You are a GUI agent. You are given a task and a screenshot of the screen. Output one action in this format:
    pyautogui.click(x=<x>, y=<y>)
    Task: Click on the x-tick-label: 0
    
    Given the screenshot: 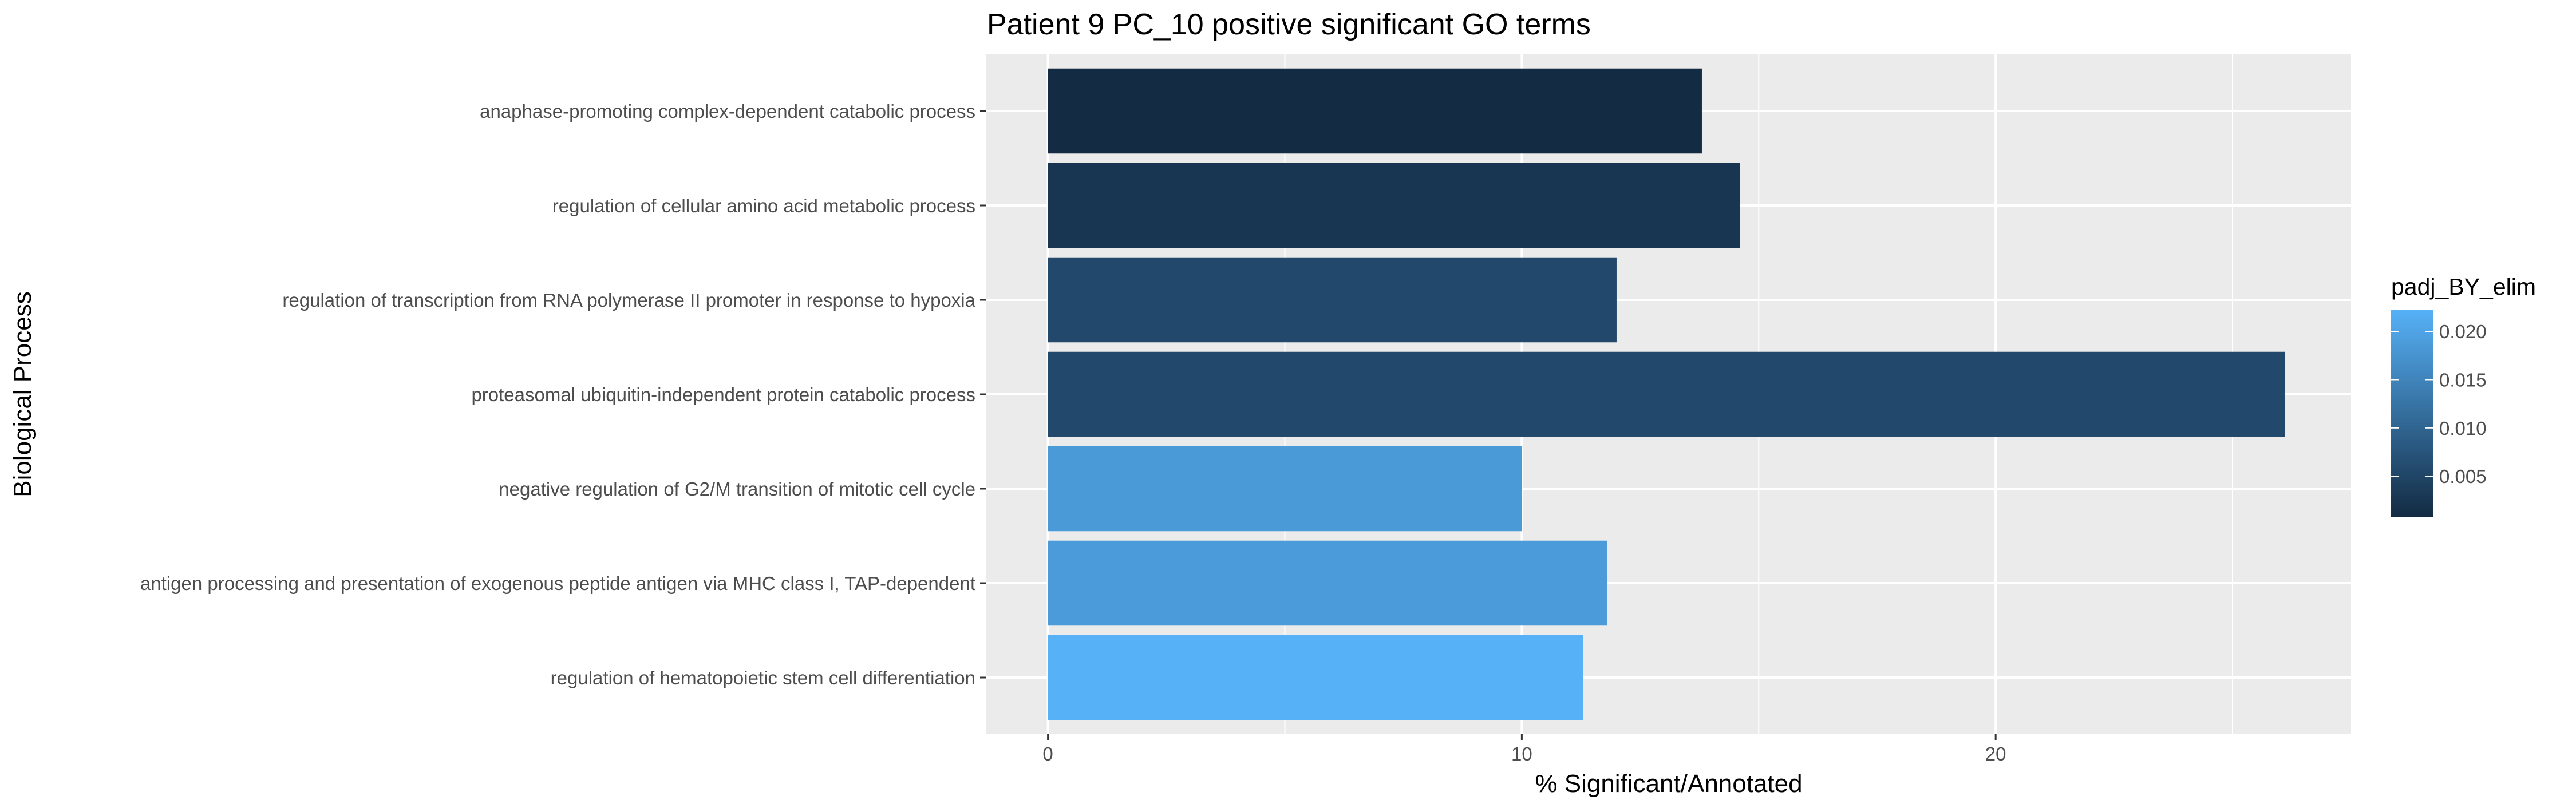 What is the action you would take?
    pyautogui.click(x=1047, y=754)
    